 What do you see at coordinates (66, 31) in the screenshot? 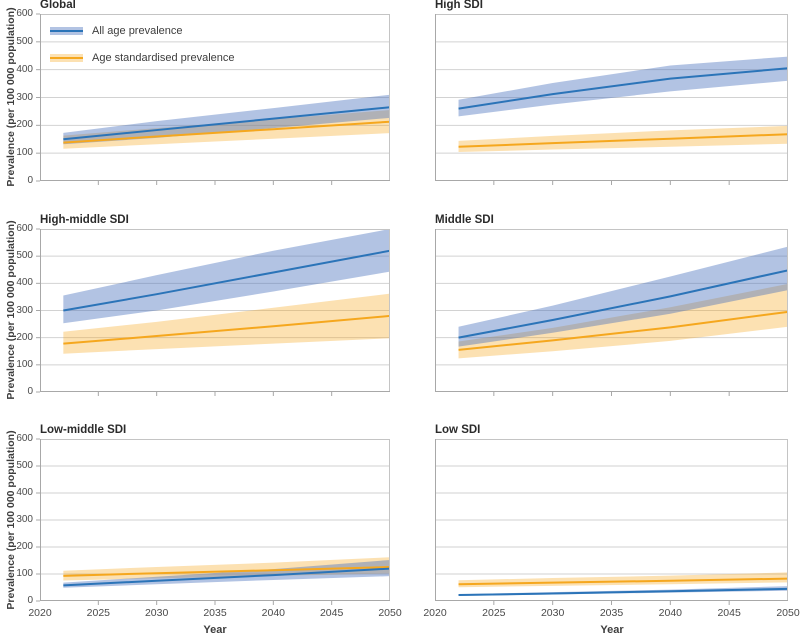
I see `legend-swatch-all-age` at bounding box center [66, 31].